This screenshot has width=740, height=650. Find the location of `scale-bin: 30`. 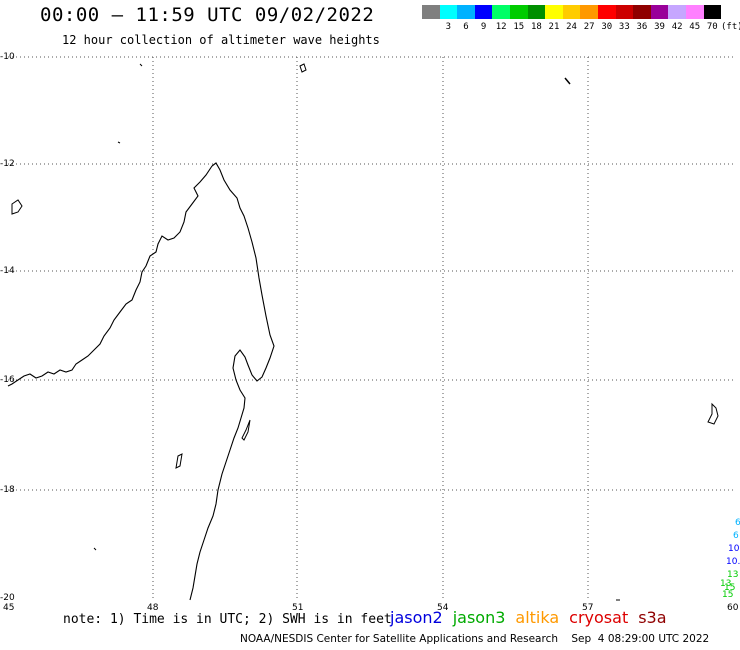

scale-bin: 30 is located at coordinates (606, 18).